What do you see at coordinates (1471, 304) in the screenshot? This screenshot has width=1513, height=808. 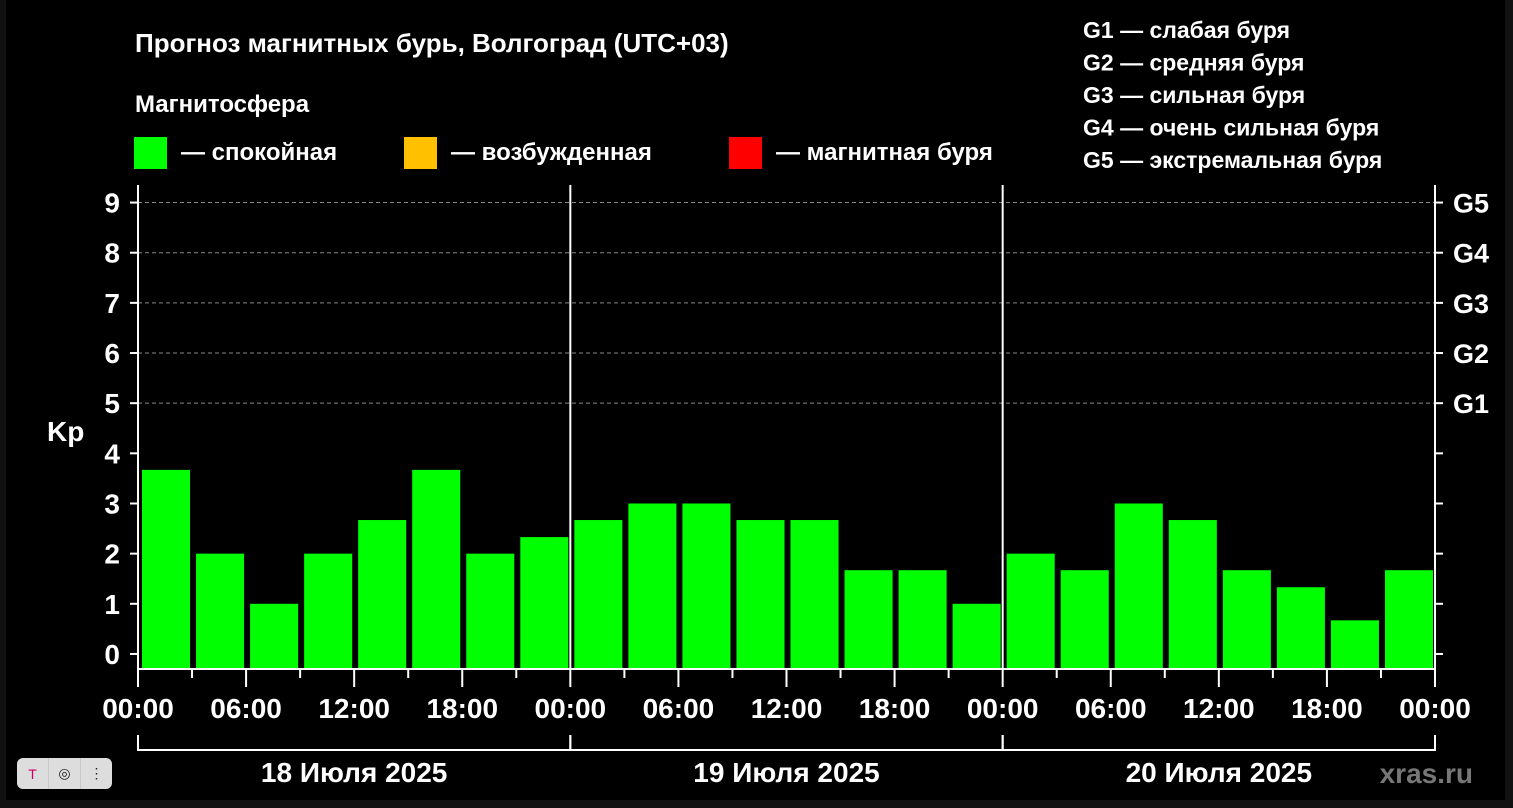 I see `g-tick-label: G3` at bounding box center [1471, 304].